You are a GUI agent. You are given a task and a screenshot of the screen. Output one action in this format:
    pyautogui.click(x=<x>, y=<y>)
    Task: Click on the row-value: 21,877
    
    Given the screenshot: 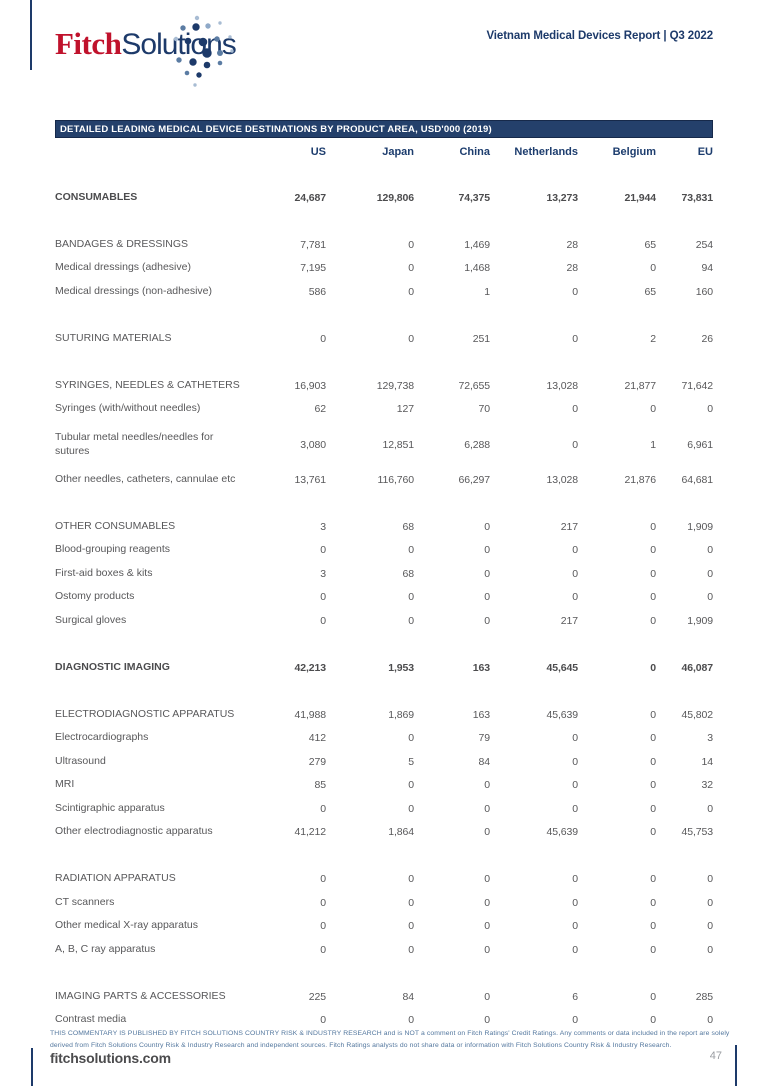 What is the action you would take?
    pyautogui.click(x=640, y=385)
    